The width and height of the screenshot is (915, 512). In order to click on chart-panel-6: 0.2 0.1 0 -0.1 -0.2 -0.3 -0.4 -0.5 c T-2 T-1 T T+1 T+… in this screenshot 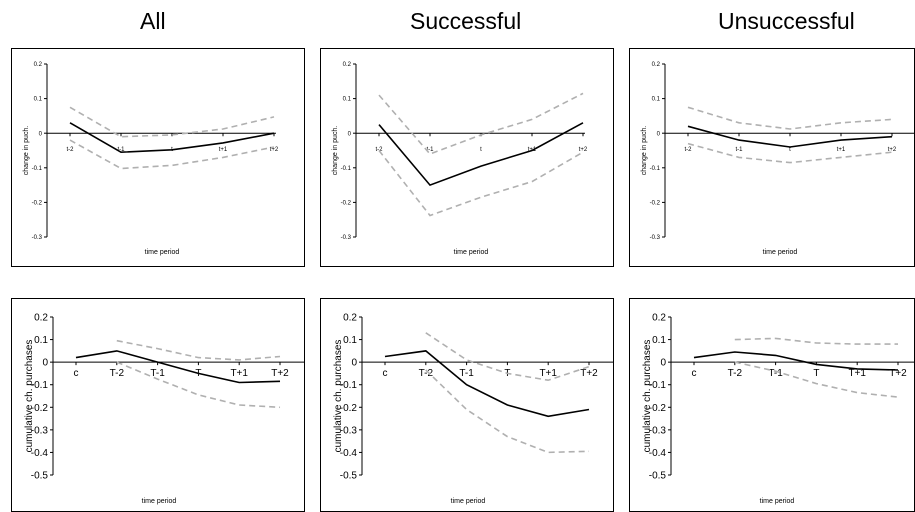, I will do `click(772, 405)`.